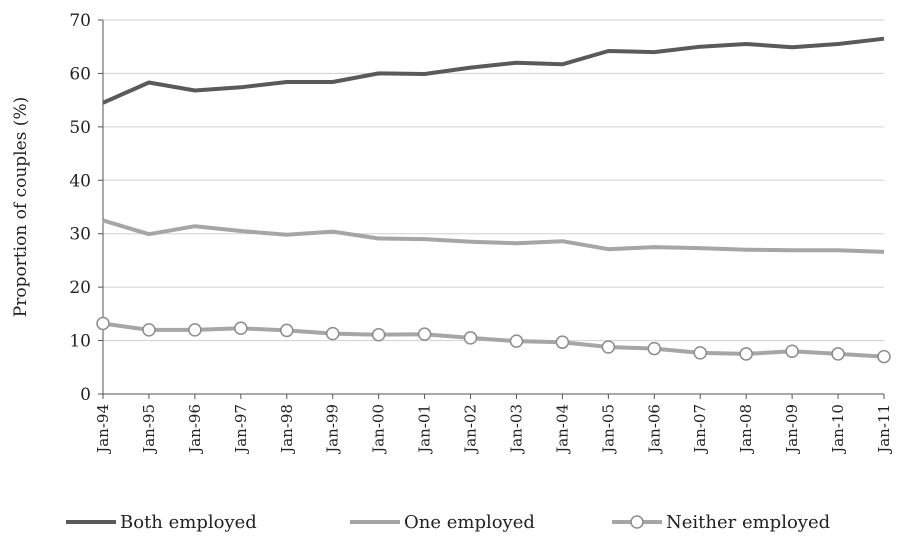  Describe the element at coordinates (80, 21) in the screenshot. I see `y-tick-label: 70` at that location.